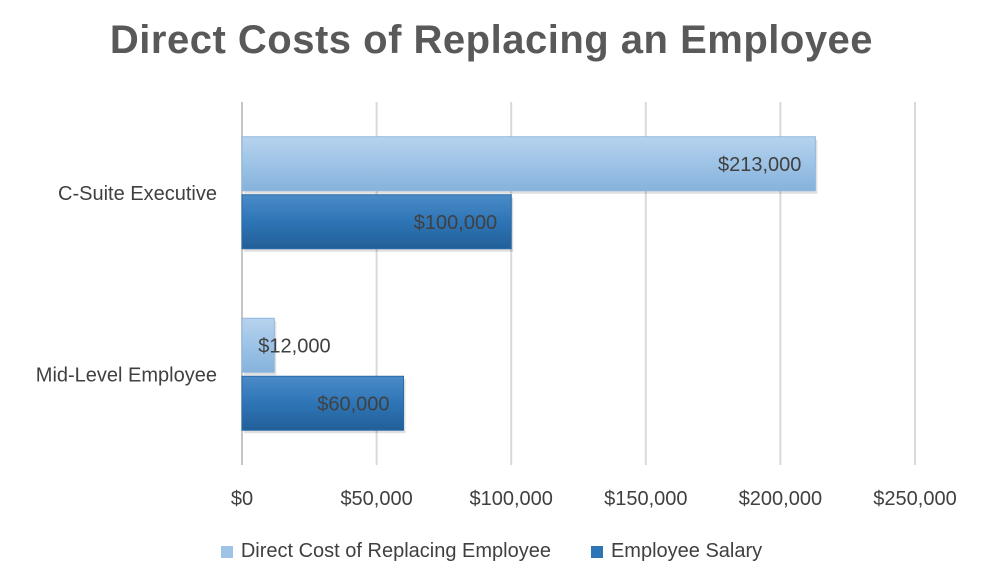 This screenshot has width=983, height=588. What do you see at coordinates (759, 165) in the screenshot?
I see `data-label: $213,000` at bounding box center [759, 165].